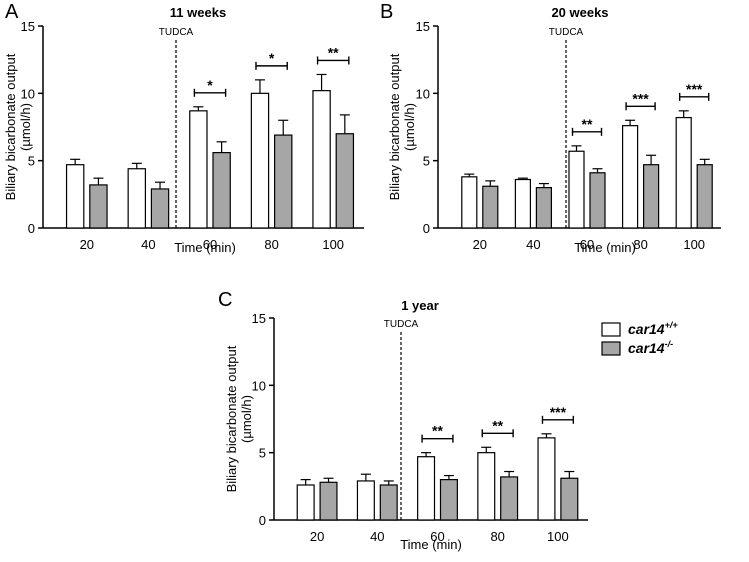 Image resolution: width=749 pixels, height=562 pixels. What do you see at coordinates (386, 12) in the screenshot?
I see `panel-letter: B` at bounding box center [386, 12].